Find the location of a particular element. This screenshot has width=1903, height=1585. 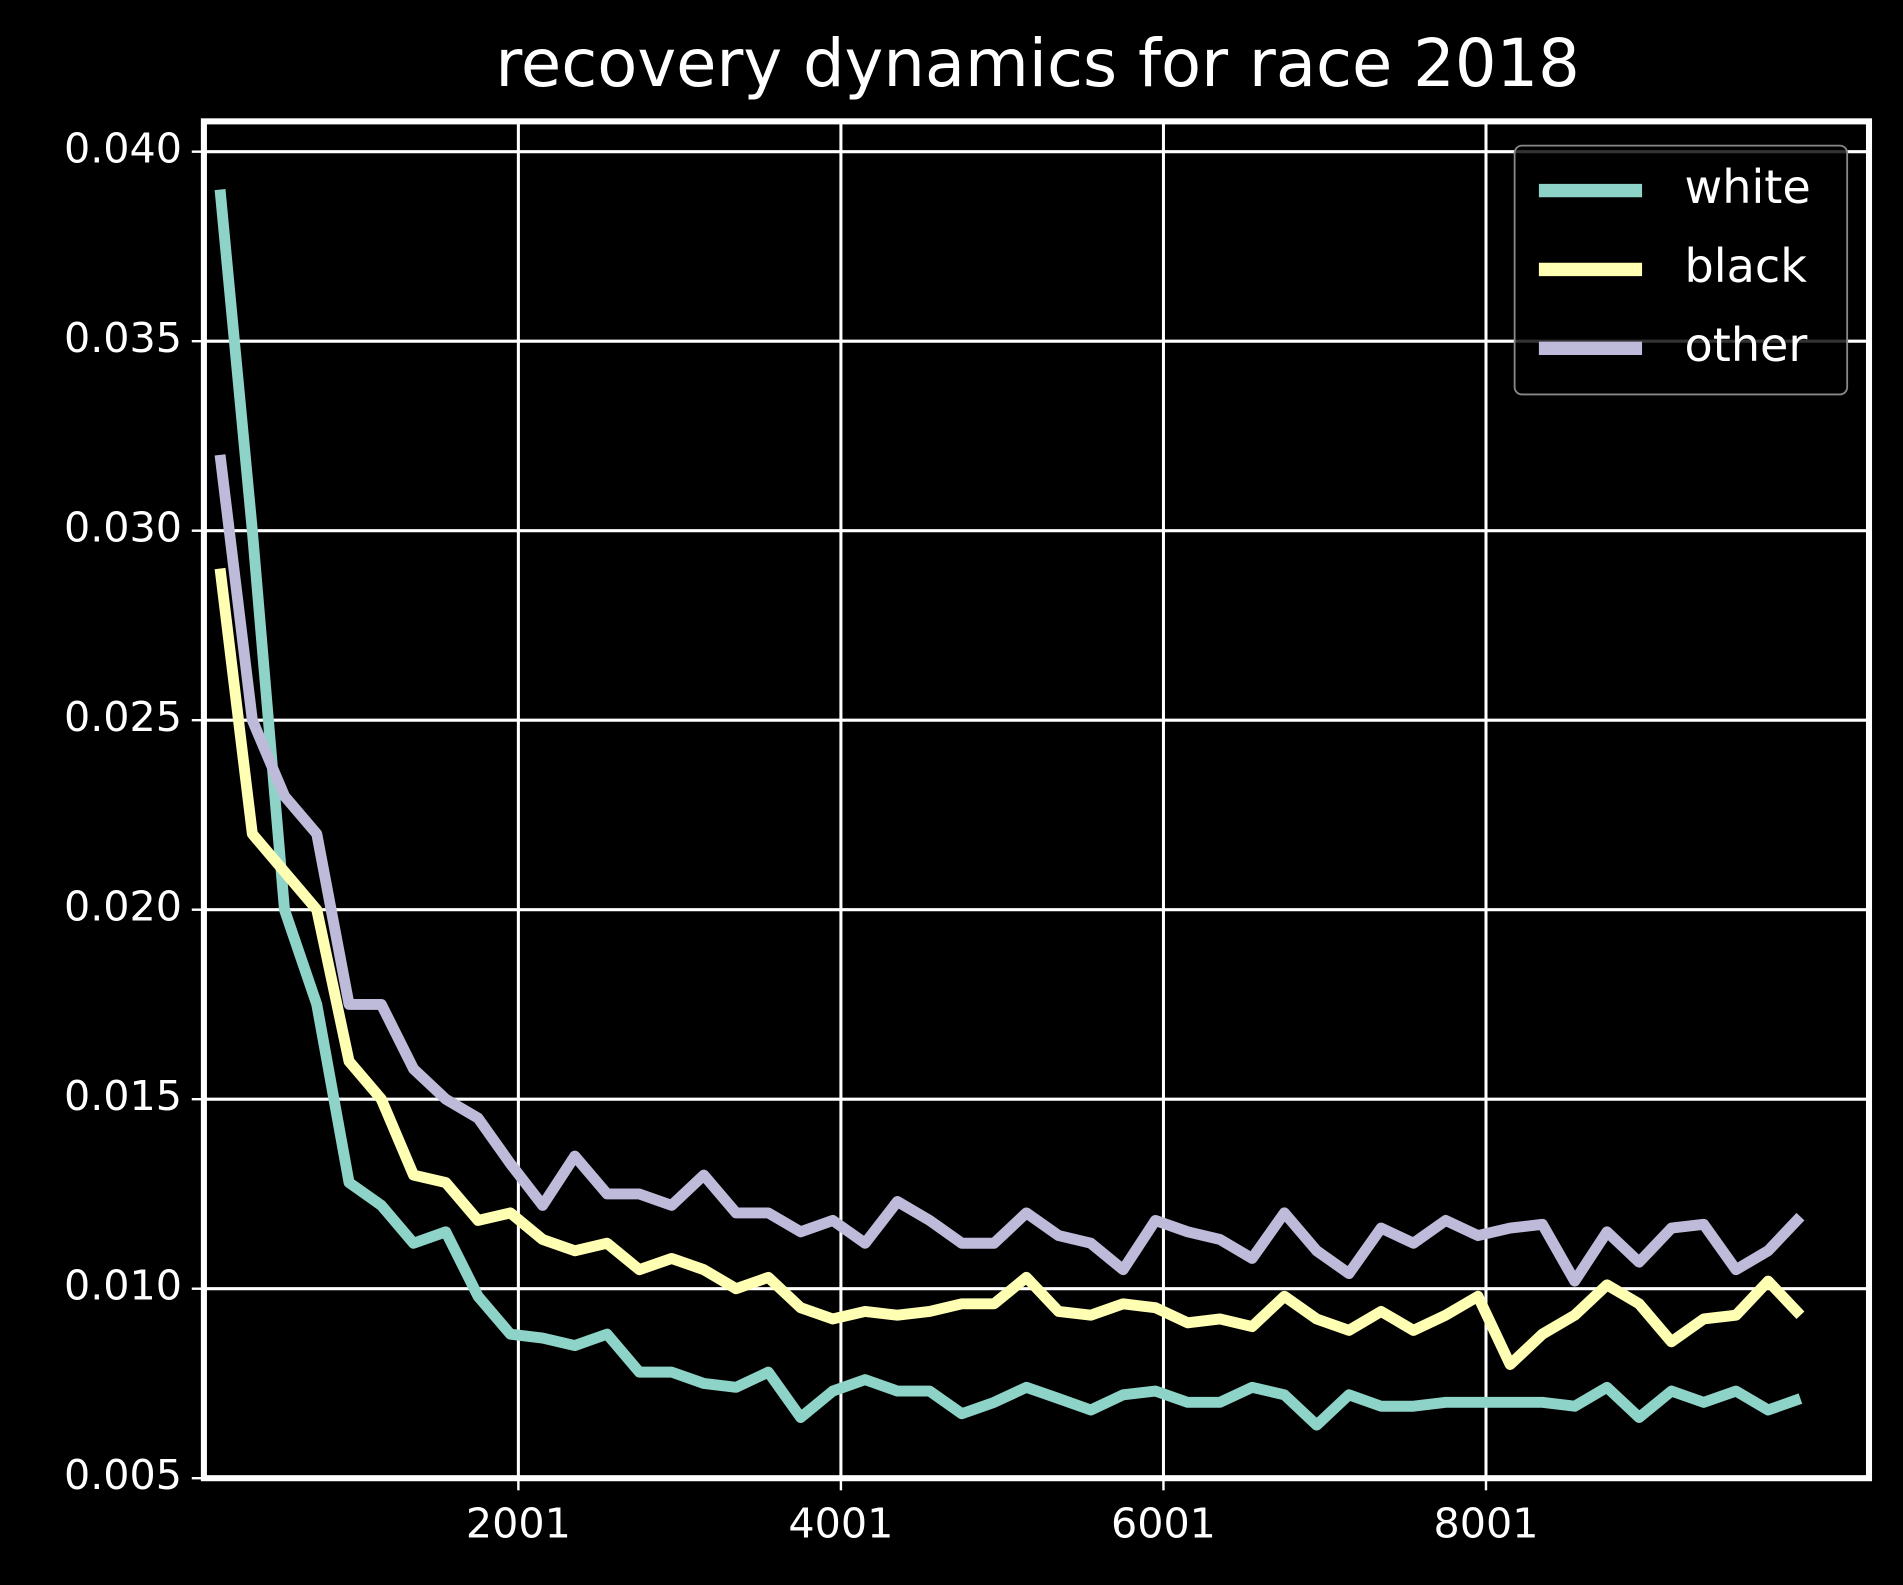

legend: white black other is located at coordinates (1681, 270).